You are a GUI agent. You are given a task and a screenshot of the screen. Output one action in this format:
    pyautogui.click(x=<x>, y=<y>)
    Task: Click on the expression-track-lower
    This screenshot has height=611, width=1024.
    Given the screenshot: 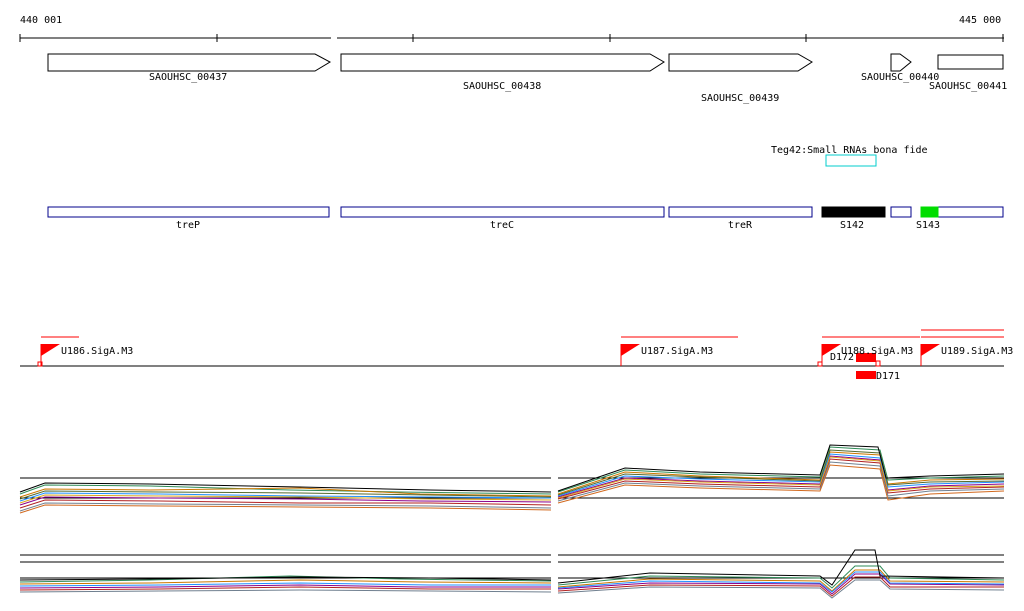 What is the action you would take?
    pyautogui.click(x=512, y=574)
    